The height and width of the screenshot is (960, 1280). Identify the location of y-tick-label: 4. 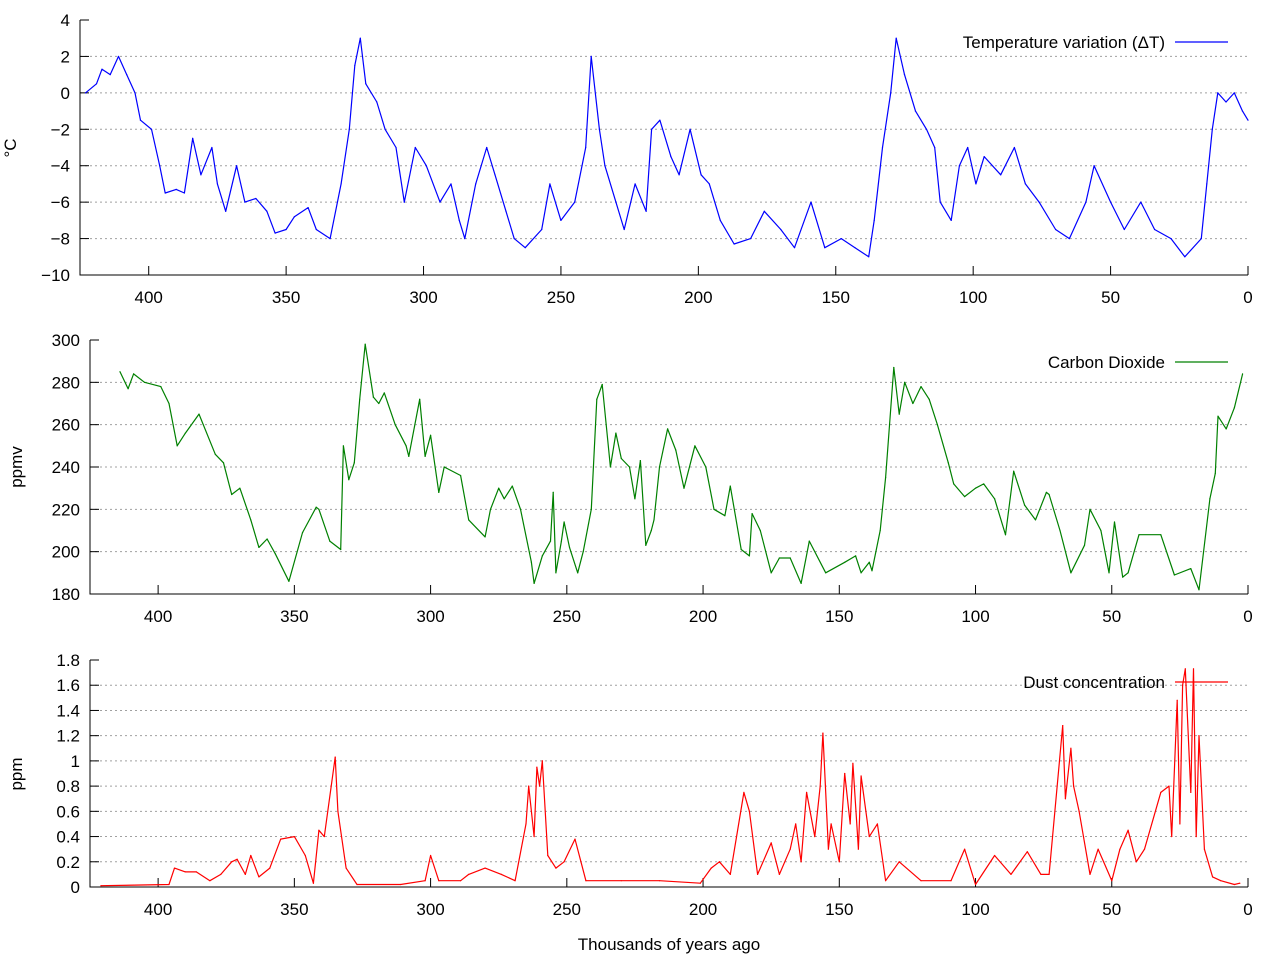
(65, 20).